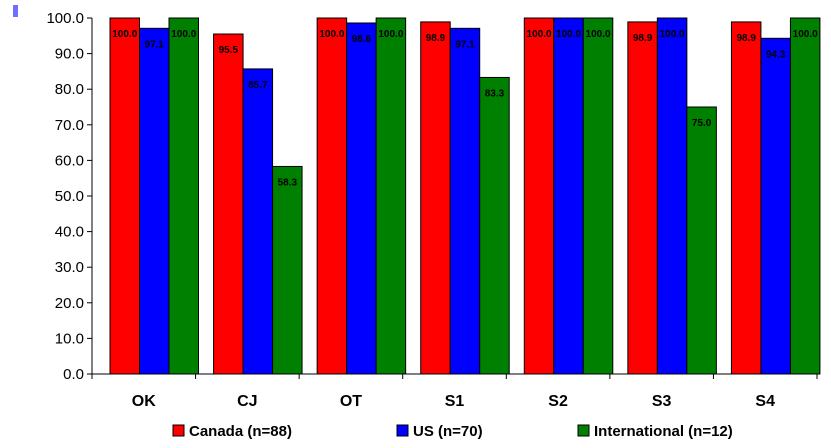 This screenshot has height=448, width=831. Describe the element at coordinates (73, 374) in the screenshot. I see `y-tick-label: 0.0` at that location.